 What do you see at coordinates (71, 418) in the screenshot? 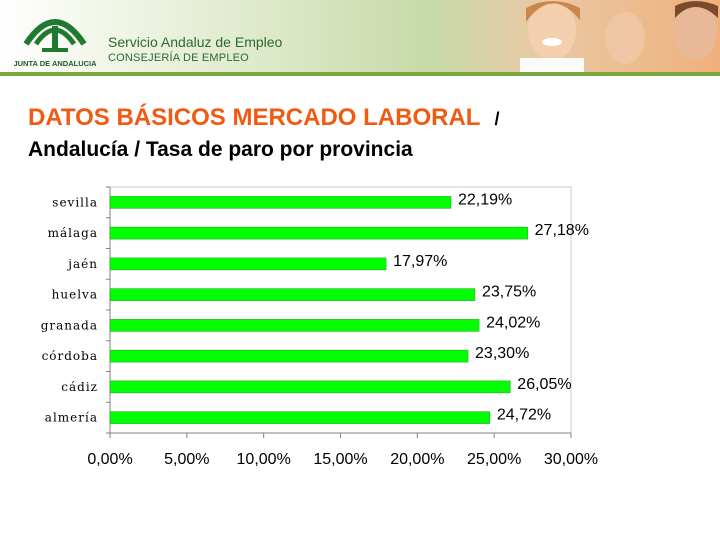
I see `category-label: almería` at bounding box center [71, 418].